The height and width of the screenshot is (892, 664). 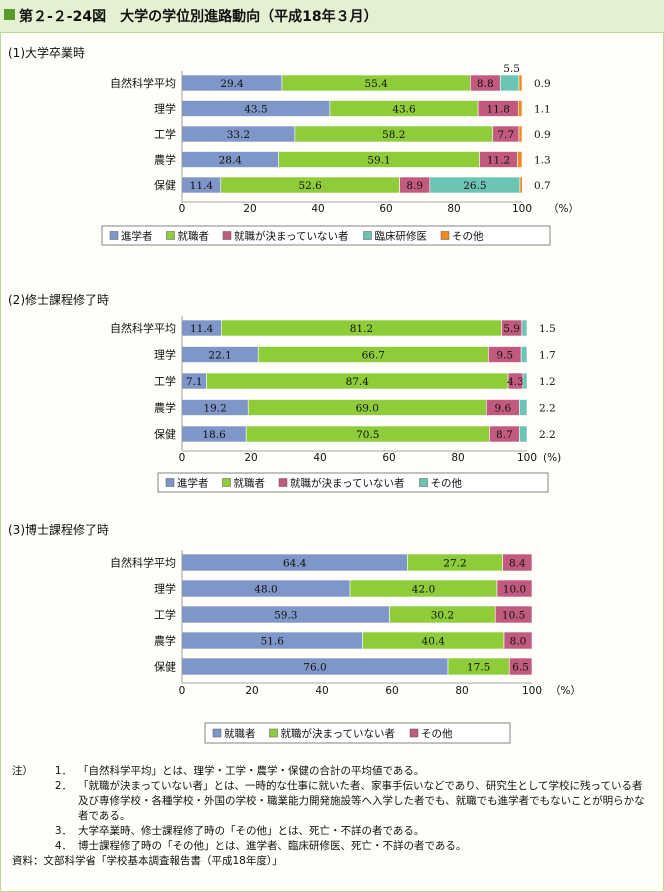 I want to click on data-label: 10.5, so click(x=513, y=616).